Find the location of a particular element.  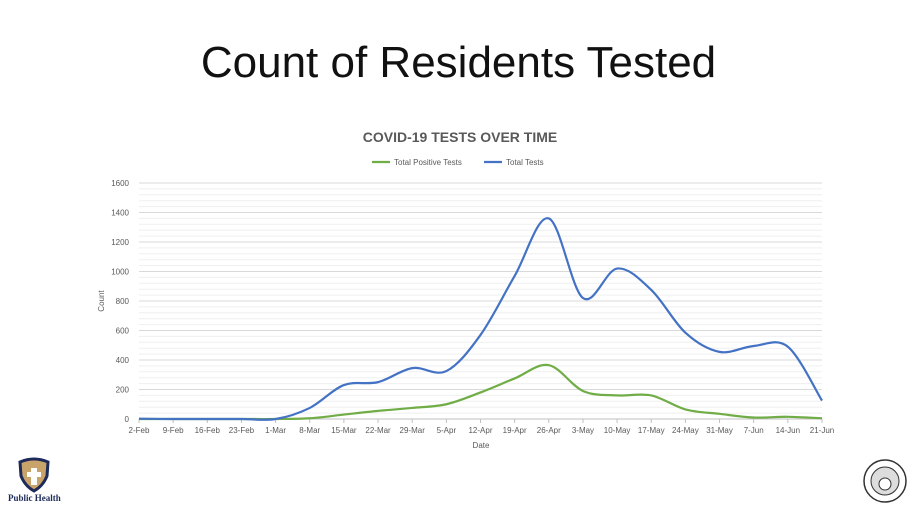

x-tick-label: 24-May is located at coordinates (685, 430).